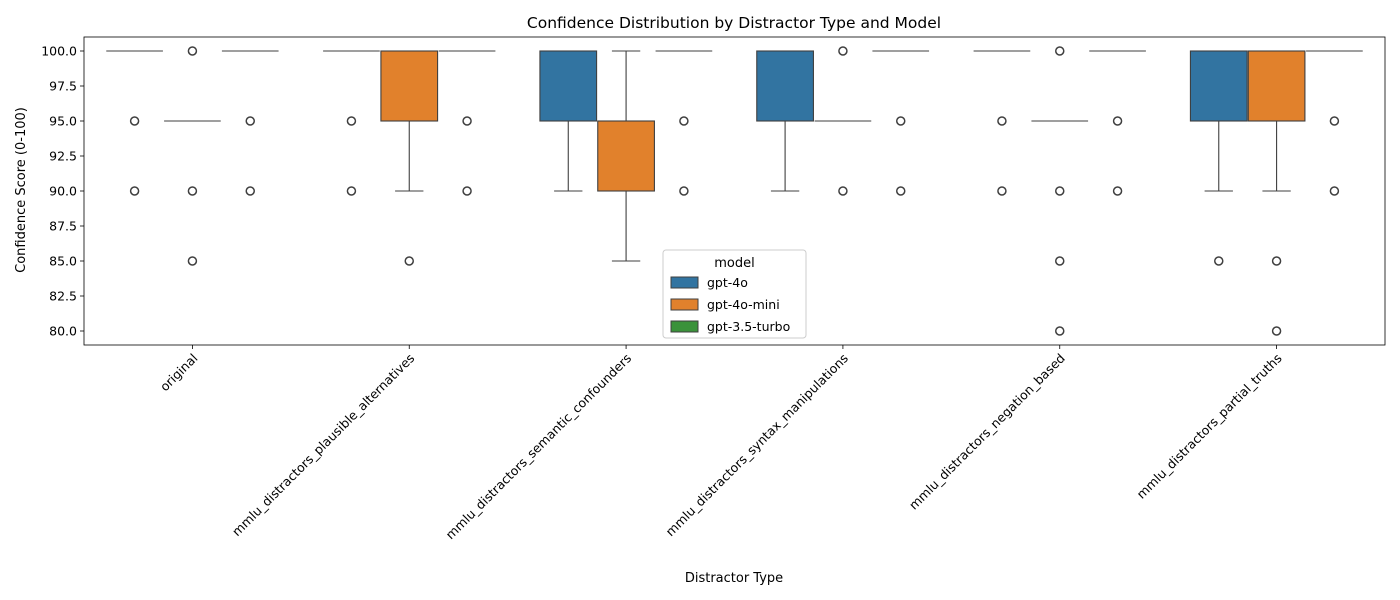 Image resolution: width=1400 pixels, height=600 pixels. What do you see at coordinates (684, 304) in the screenshot?
I see `legend-swatch-gpt-4o-mini` at bounding box center [684, 304].